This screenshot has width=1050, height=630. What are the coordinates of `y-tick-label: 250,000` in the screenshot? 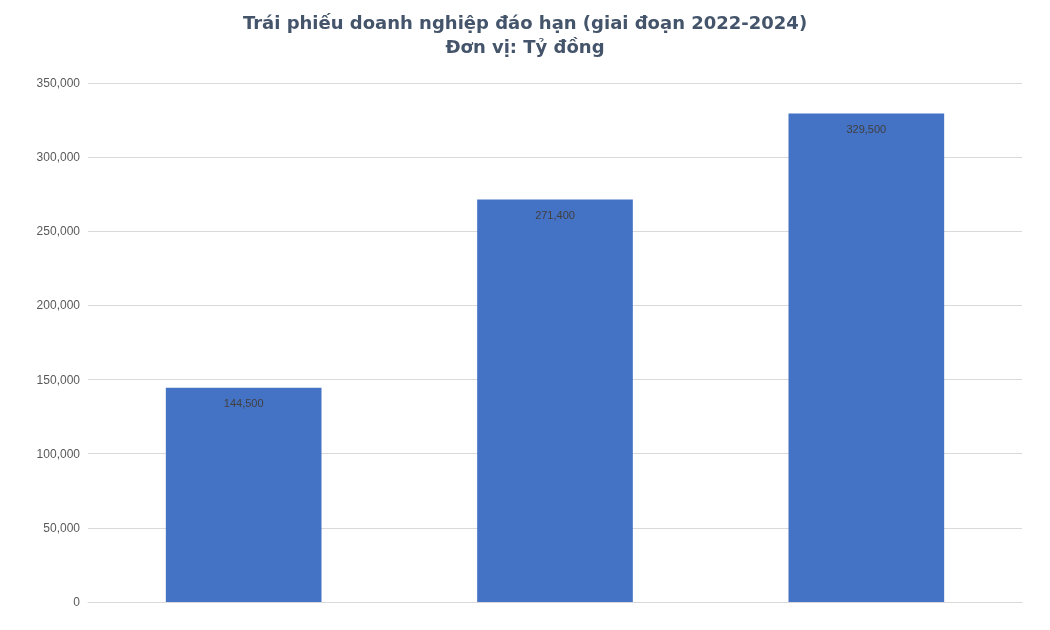 It's located at (58, 231).